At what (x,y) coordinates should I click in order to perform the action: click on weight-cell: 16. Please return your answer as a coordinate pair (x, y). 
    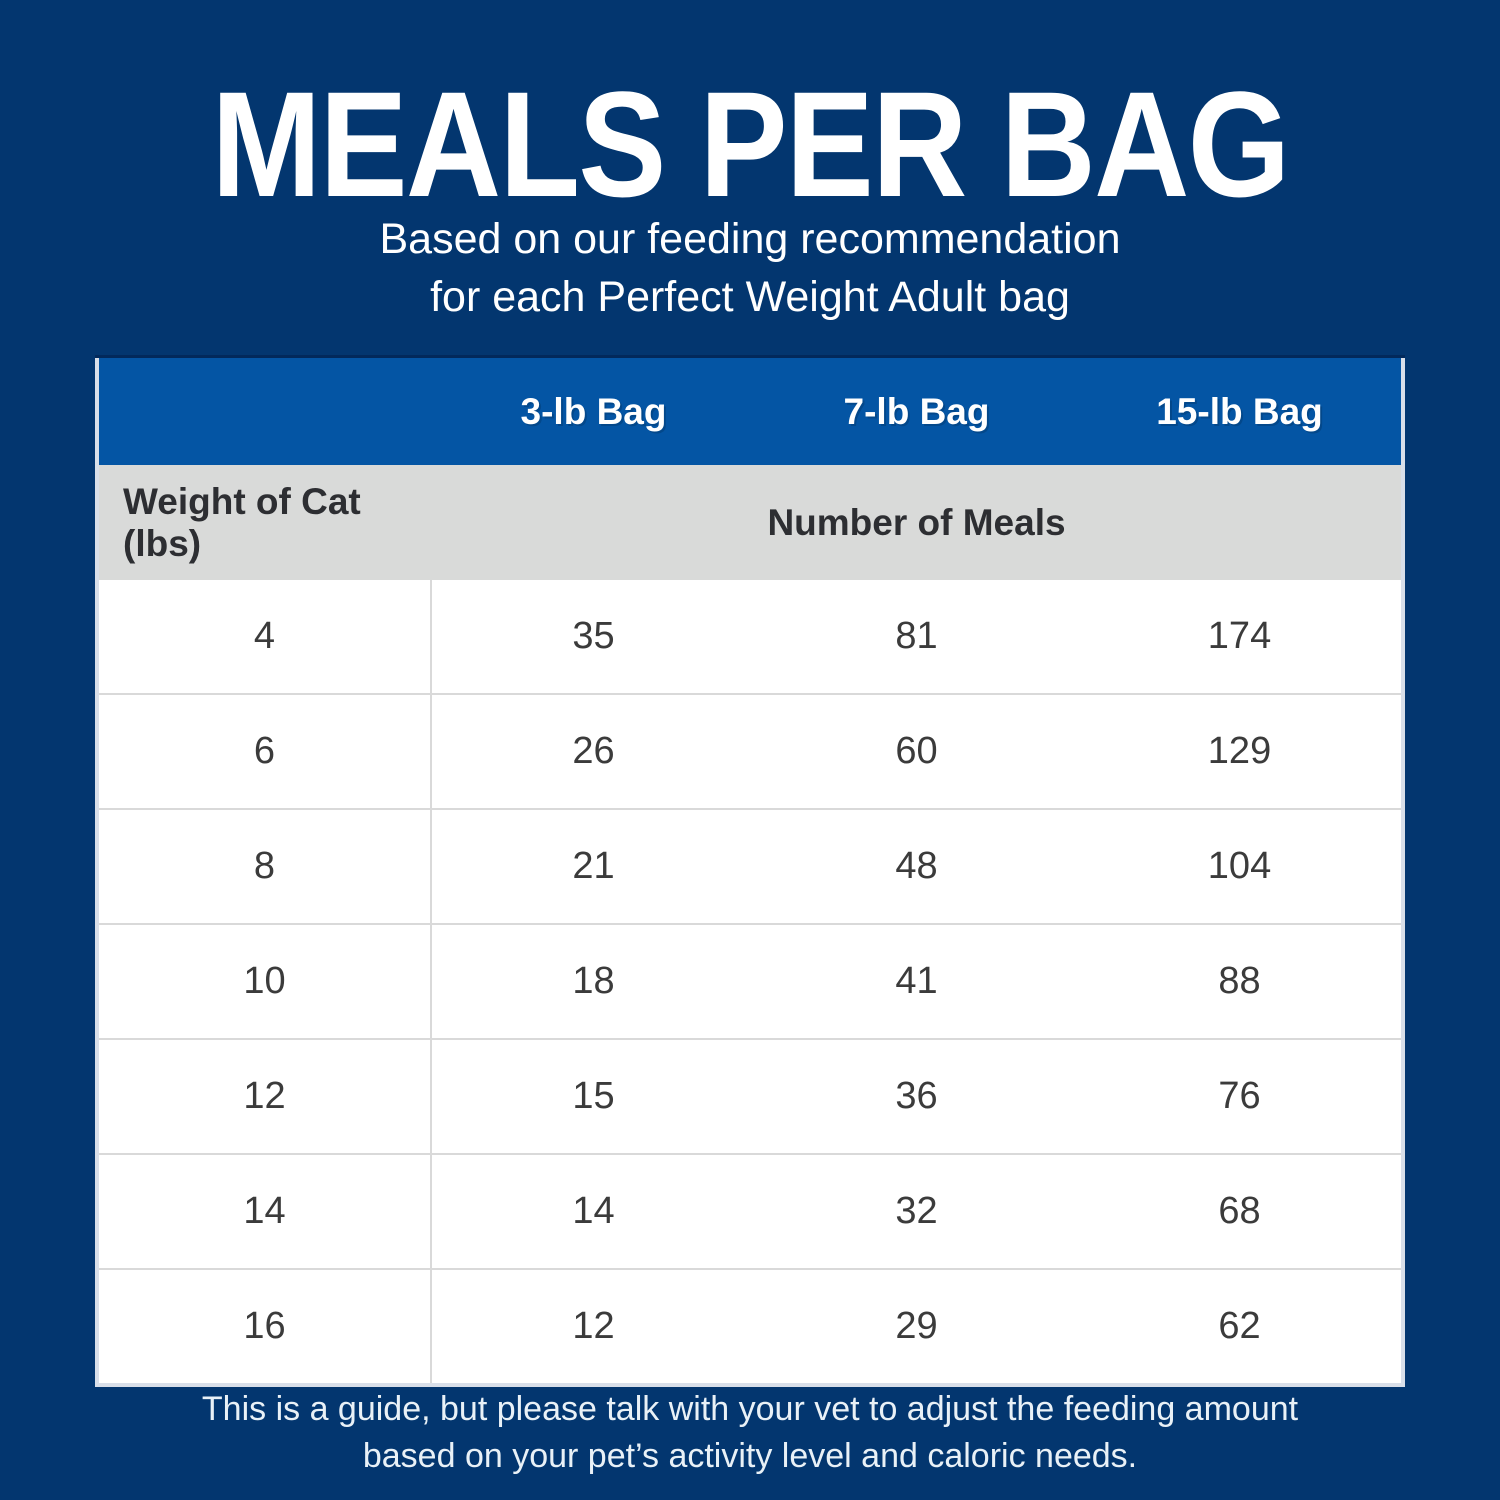
    Looking at the image, I should click on (265, 1326).